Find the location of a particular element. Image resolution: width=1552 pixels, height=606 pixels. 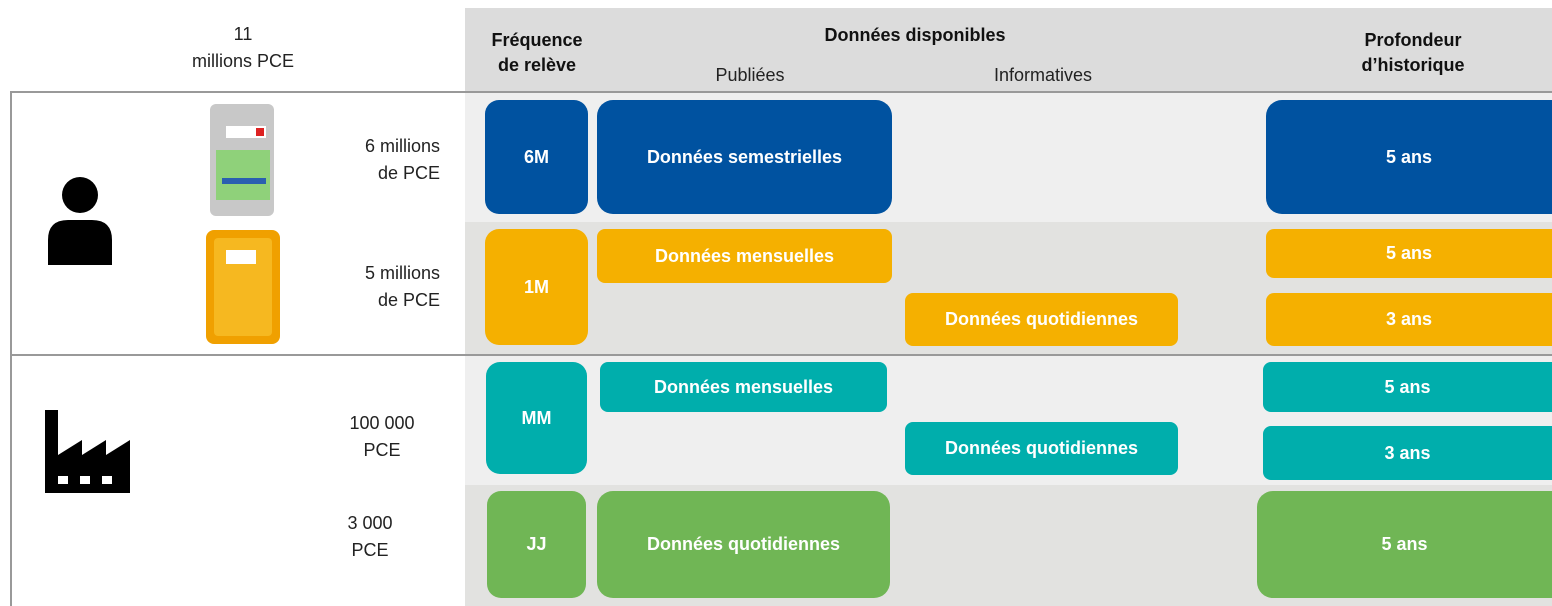

frequency-box: JJ is located at coordinates (536, 544).